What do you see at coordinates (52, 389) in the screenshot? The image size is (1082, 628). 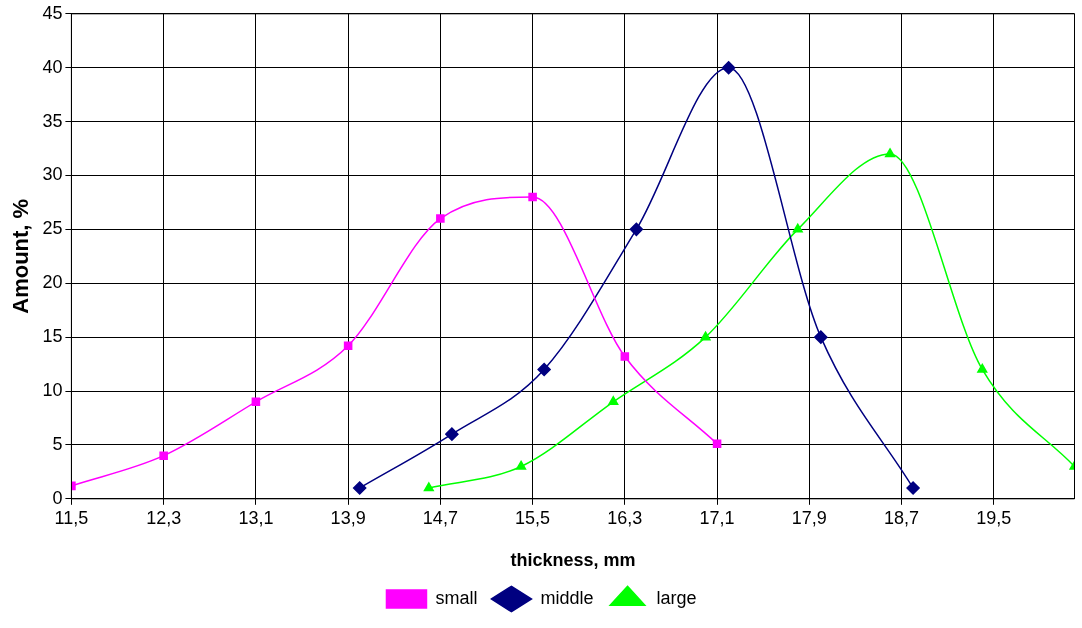 I see `y-tick-label: 10` at bounding box center [52, 389].